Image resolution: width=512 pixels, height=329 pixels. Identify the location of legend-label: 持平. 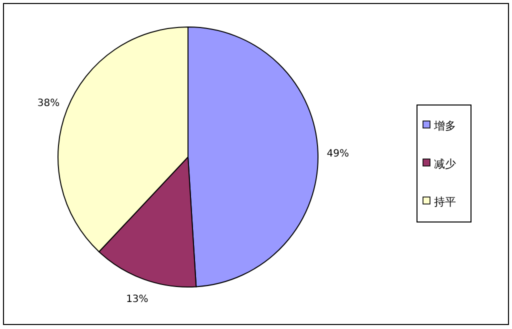
(445, 202).